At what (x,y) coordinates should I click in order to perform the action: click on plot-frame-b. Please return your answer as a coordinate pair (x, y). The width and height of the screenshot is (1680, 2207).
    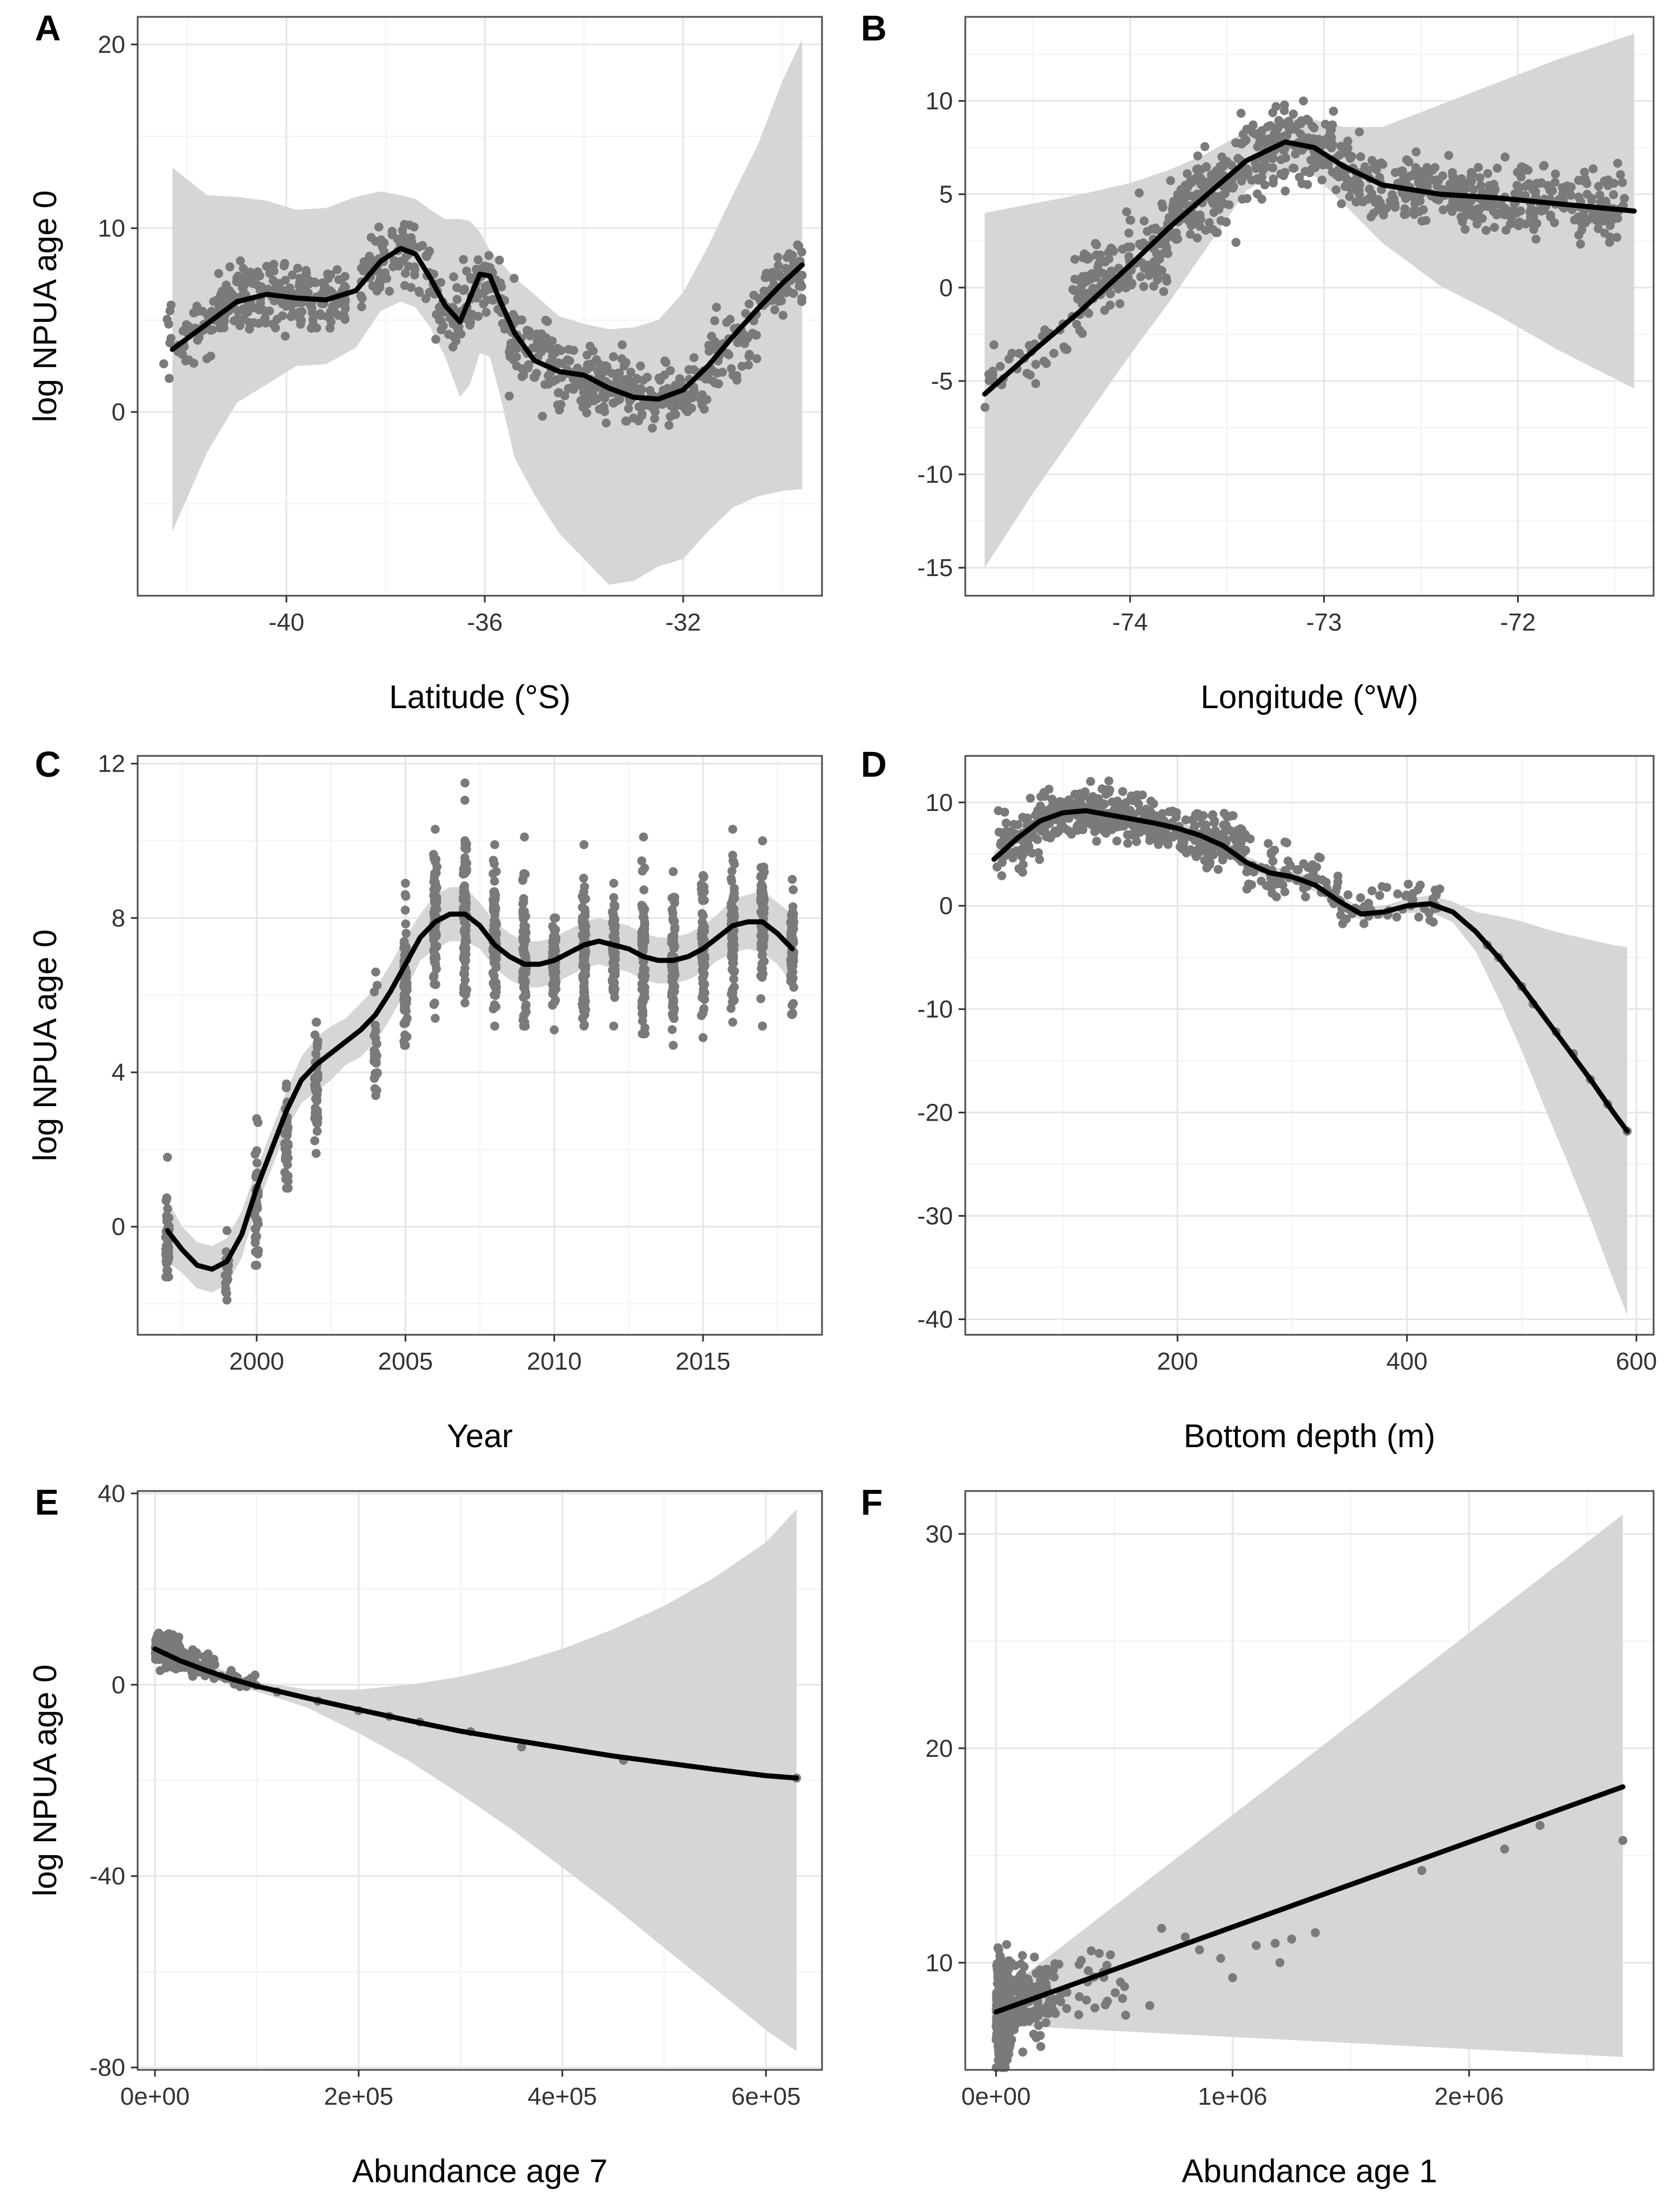
    Looking at the image, I should click on (1309, 306).